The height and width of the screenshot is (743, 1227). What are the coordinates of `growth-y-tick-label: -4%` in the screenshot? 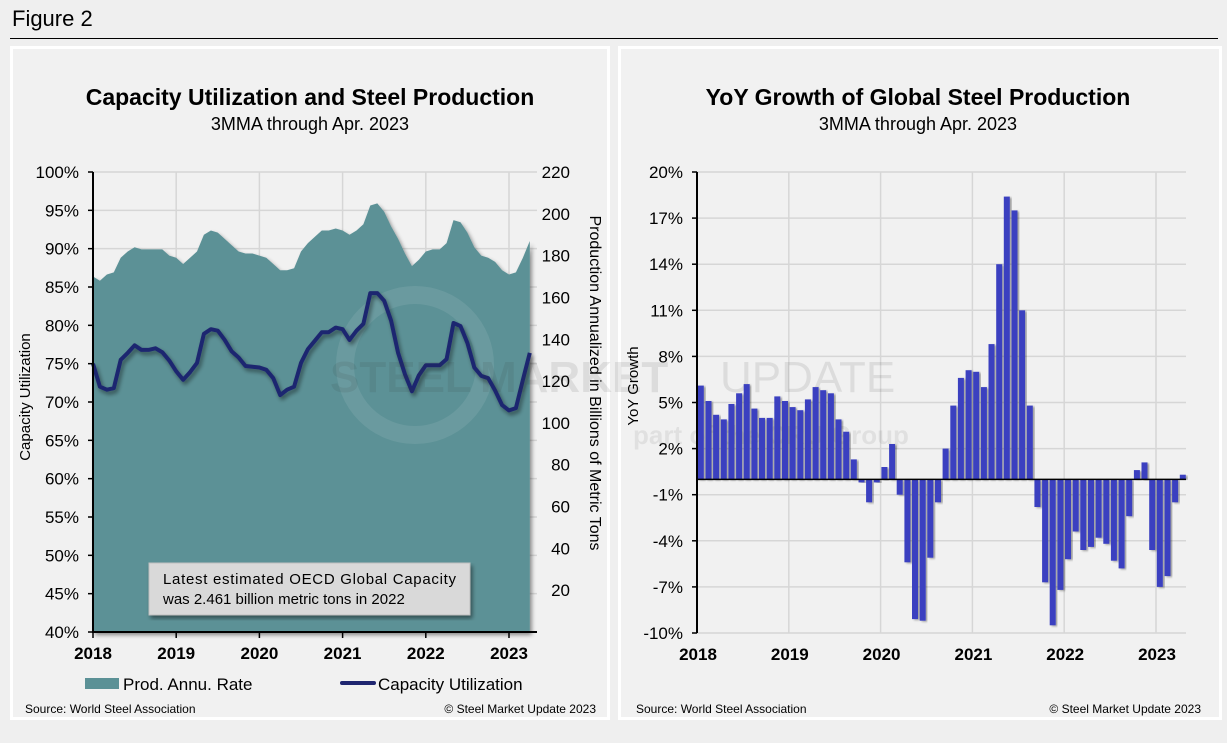 It's located at (668, 541).